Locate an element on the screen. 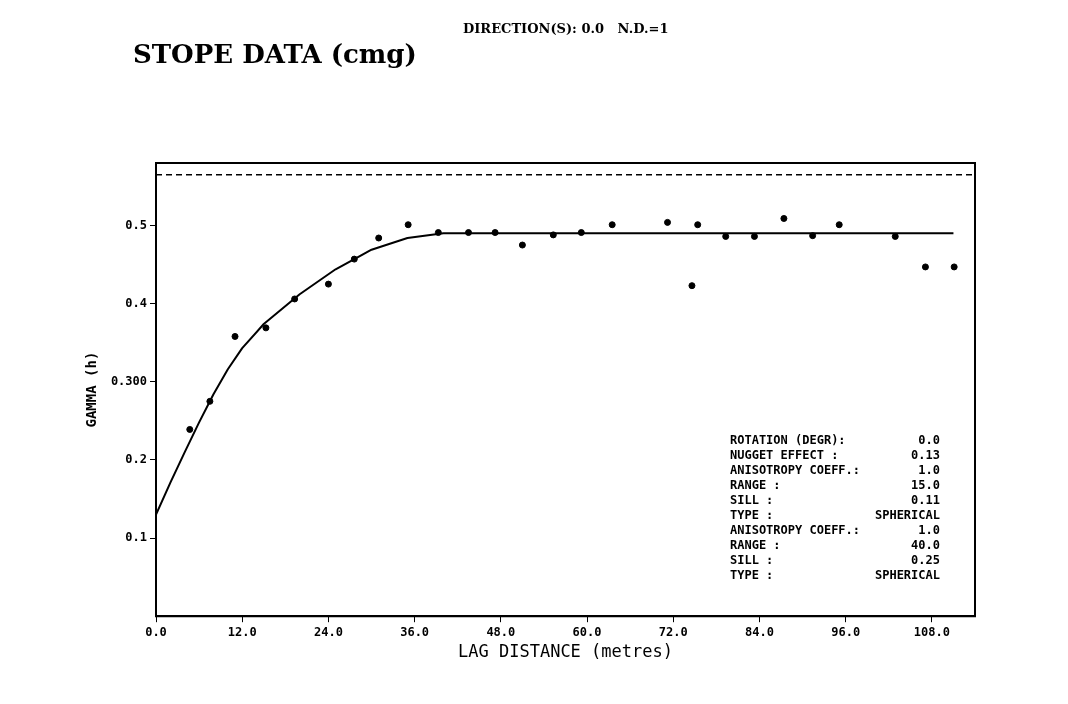 This screenshot has height=704, width=1068. y-tick-label: 0.5 is located at coordinates (136, 224).